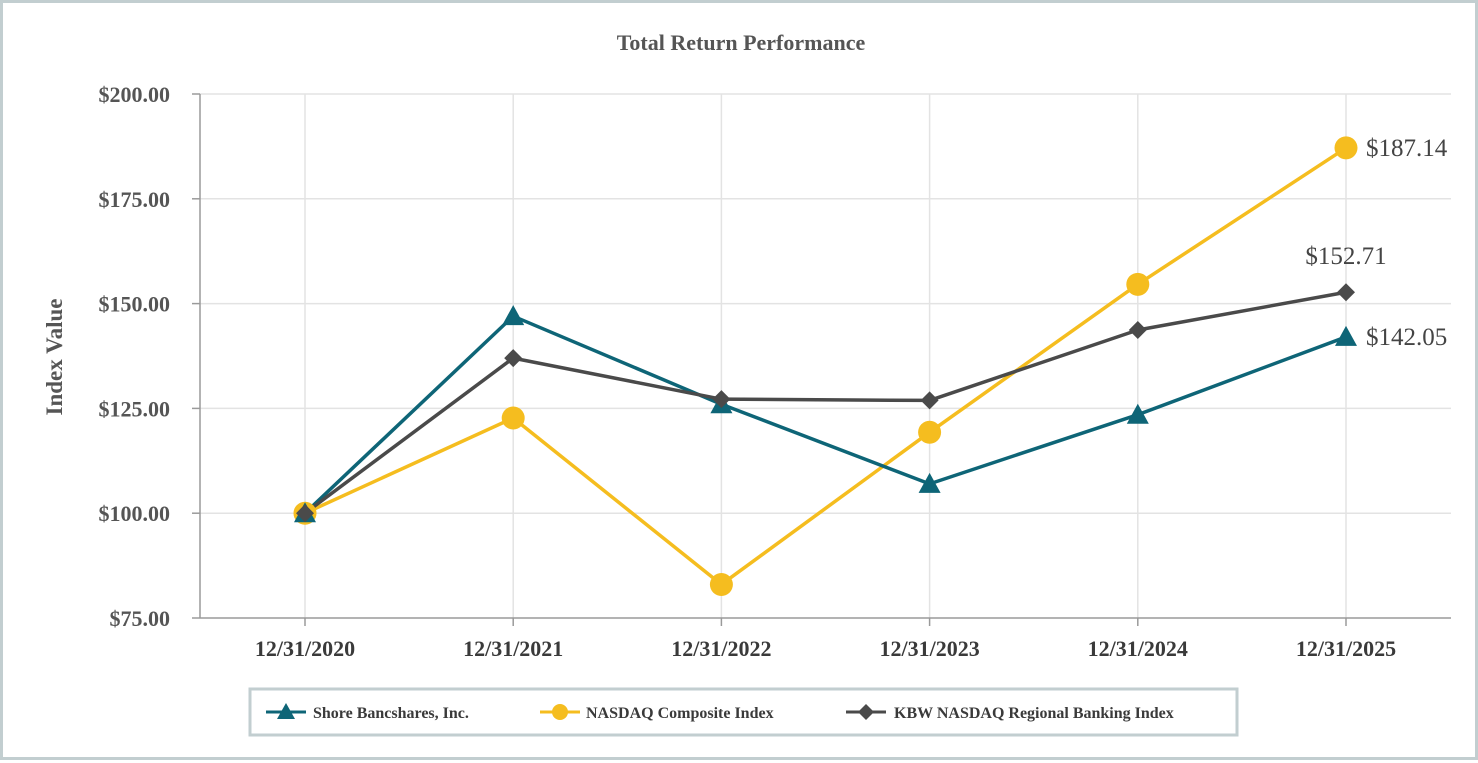 The image size is (1478, 763). I want to click on legend-label-kbw: KBW NASDAQ Regional Banking Index, so click(1034, 713).